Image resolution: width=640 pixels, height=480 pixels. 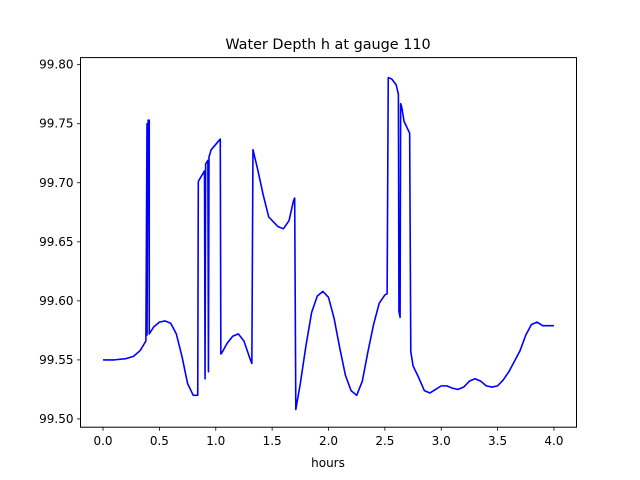 What do you see at coordinates (328, 441) in the screenshot?
I see `x-tick-label: 2.0` at bounding box center [328, 441].